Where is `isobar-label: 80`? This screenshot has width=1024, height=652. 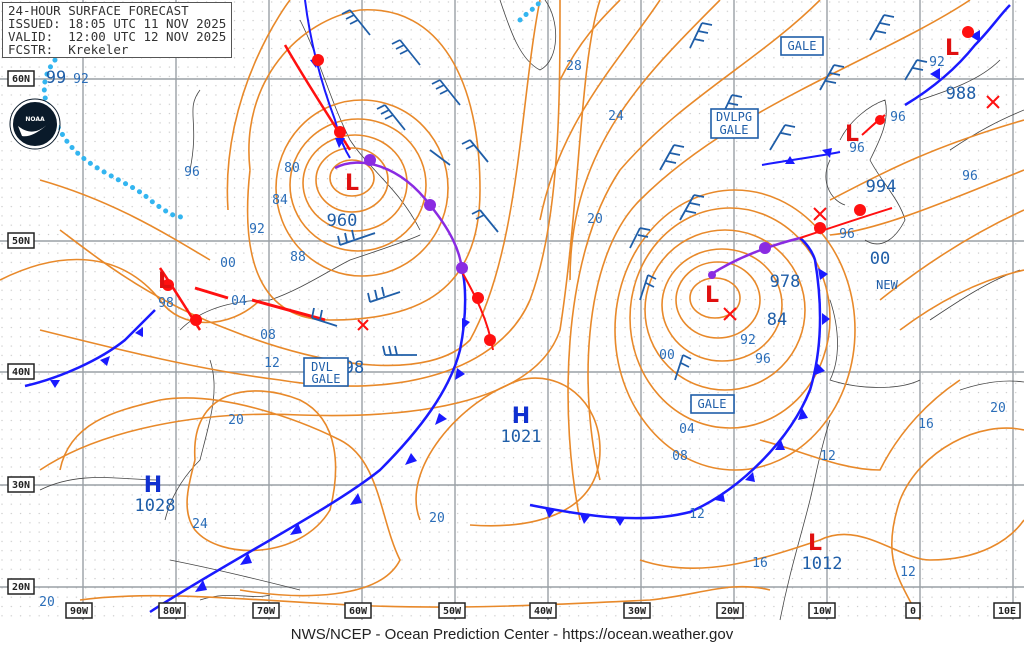 isobar-label: 80 is located at coordinates (292, 168).